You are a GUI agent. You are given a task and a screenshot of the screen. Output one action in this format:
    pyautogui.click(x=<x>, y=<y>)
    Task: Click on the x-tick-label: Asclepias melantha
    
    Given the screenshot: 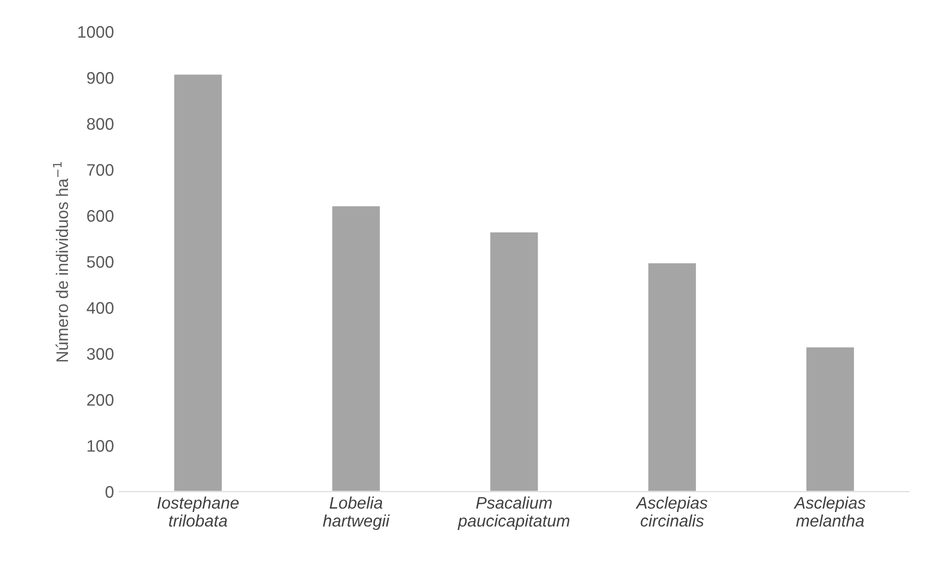 What is the action you would take?
    pyautogui.click(x=830, y=511)
    